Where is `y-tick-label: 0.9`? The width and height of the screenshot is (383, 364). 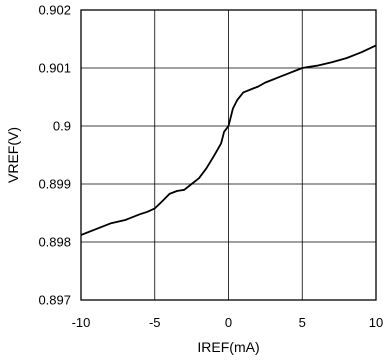
y-tick-label: 0.9 is located at coordinates (62, 126).